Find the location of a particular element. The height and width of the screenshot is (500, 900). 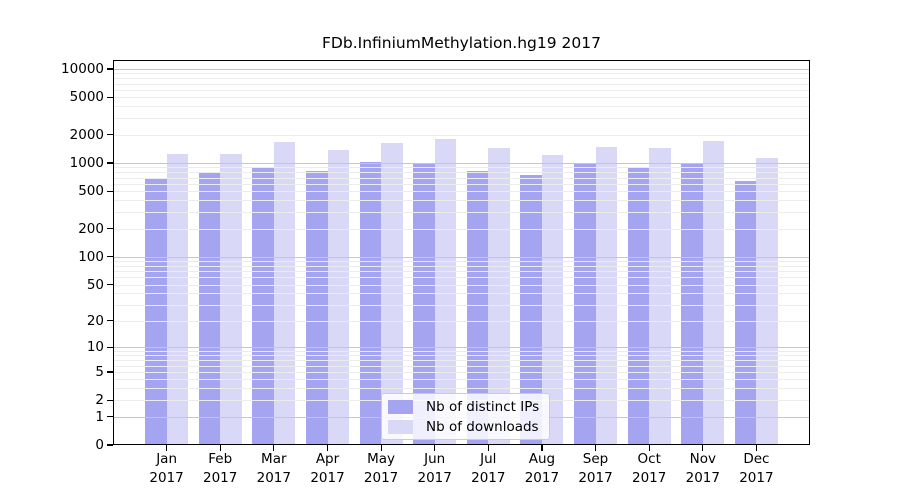

bar-distinct-ips-may-2017 is located at coordinates (370, 303).